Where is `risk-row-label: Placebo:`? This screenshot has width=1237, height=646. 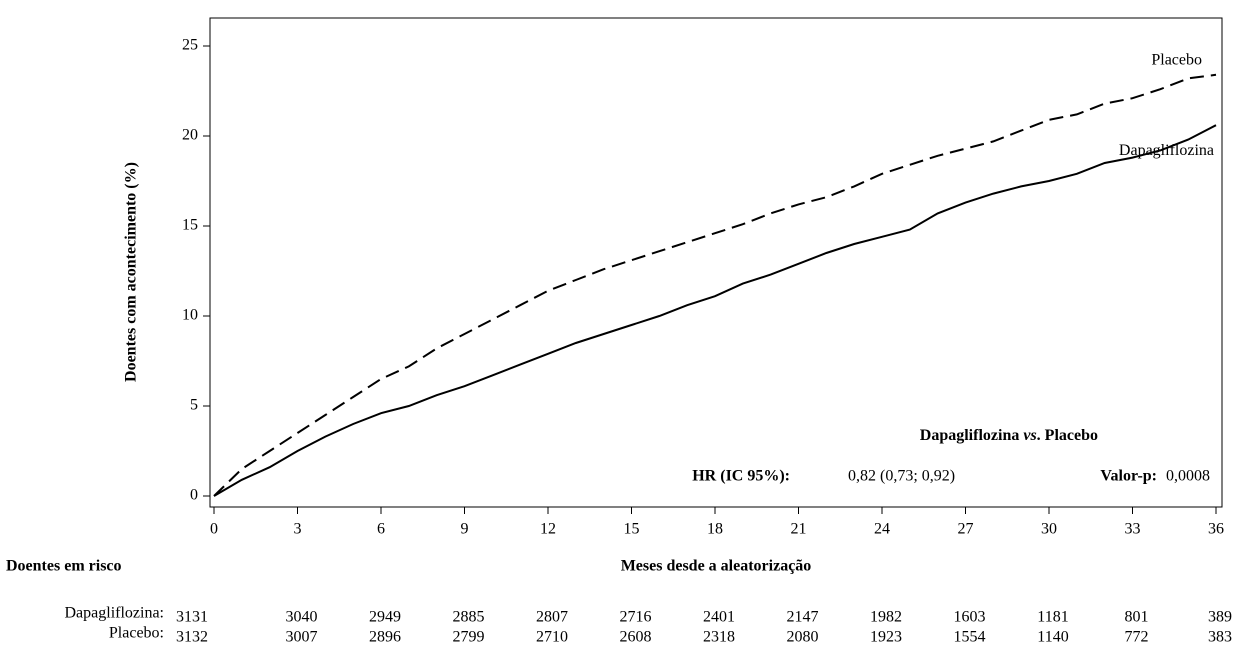 risk-row-label: Placebo: is located at coordinates (136, 633).